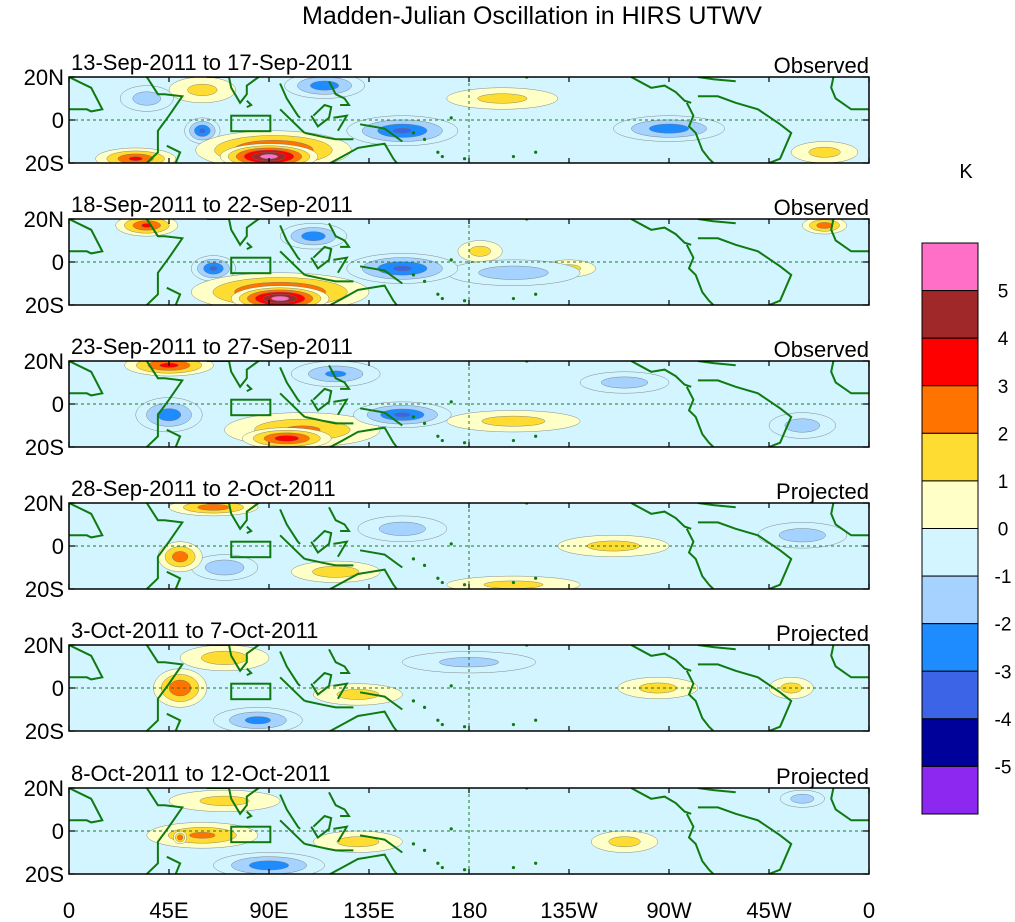 The width and height of the screenshot is (1015, 922). What do you see at coordinates (251, 407) in the screenshot?
I see `reference-box` at bounding box center [251, 407].